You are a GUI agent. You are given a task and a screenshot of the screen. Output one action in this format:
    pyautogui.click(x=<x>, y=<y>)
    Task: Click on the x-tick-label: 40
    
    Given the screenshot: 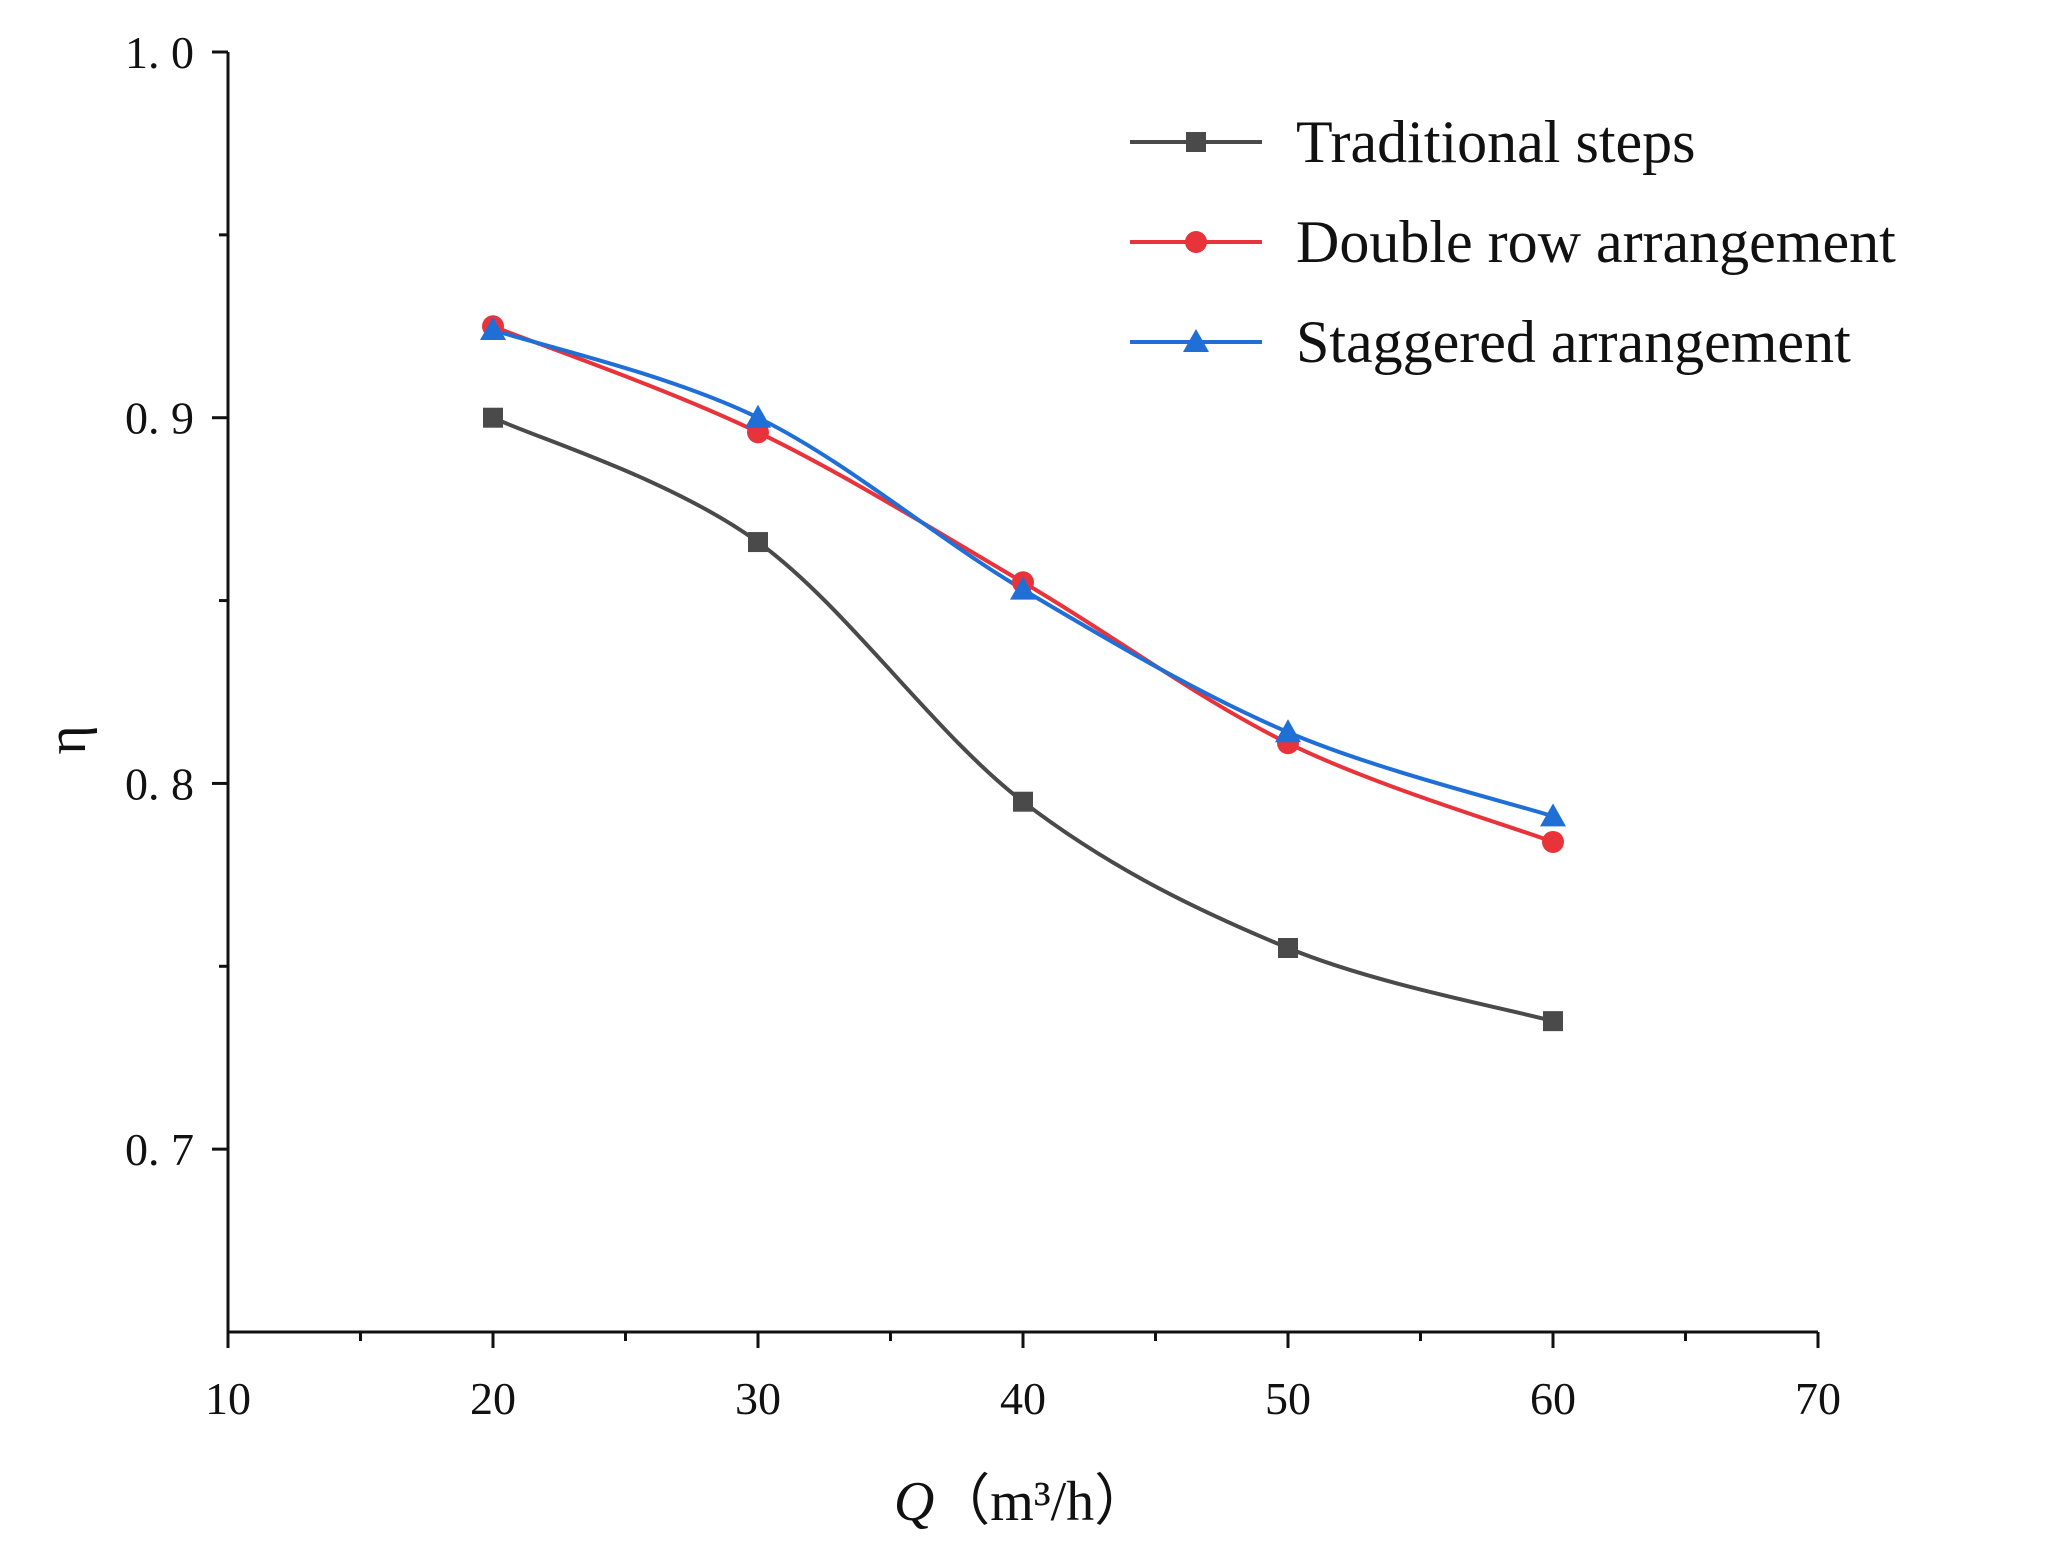 What is the action you would take?
    pyautogui.click(x=1023, y=1398)
    